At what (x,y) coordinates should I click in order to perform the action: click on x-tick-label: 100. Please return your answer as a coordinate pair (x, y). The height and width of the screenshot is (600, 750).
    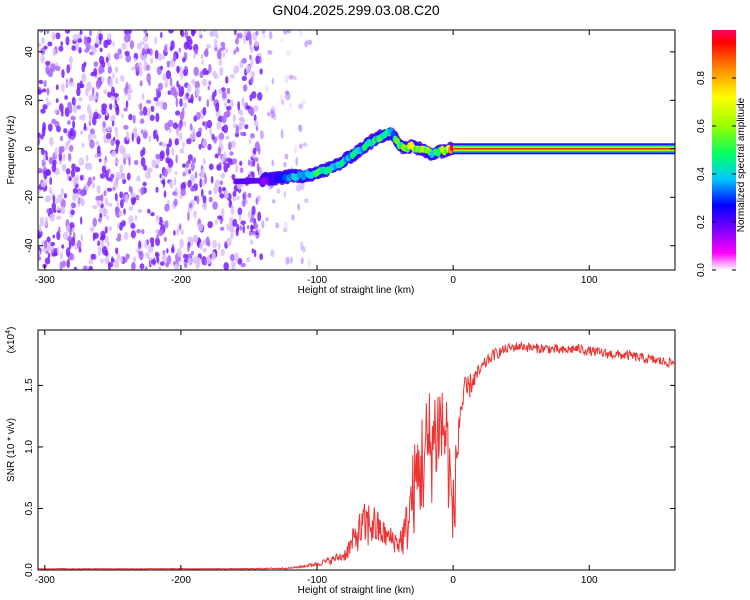
    Looking at the image, I should click on (589, 580).